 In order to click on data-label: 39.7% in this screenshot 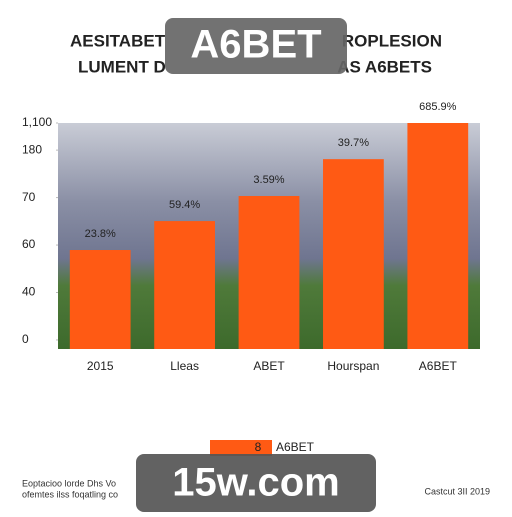, I will do `click(353, 143)`.